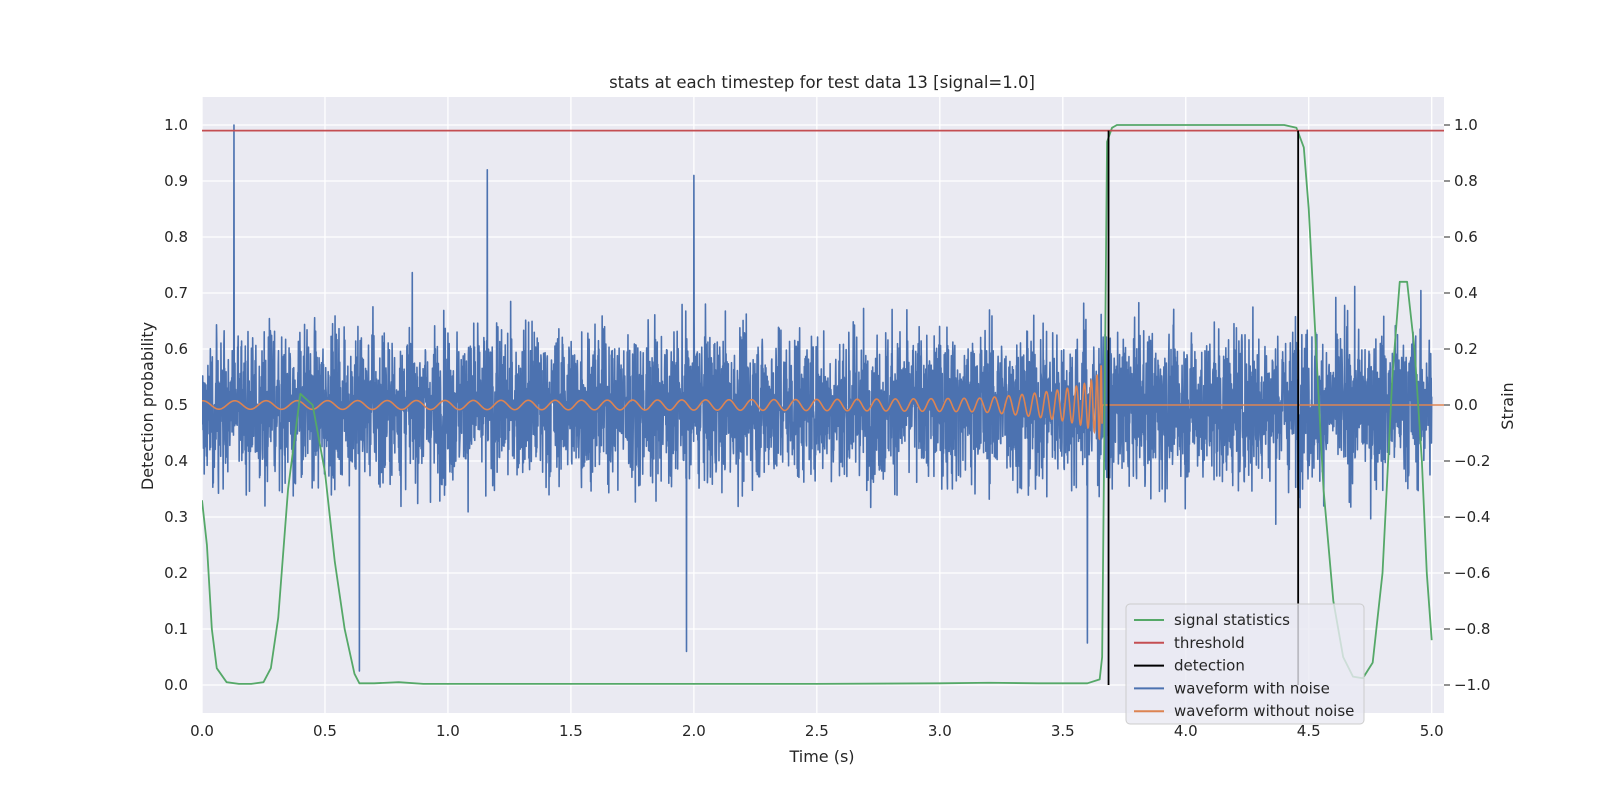 Image resolution: width=1600 pixels, height=800 pixels. Describe the element at coordinates (821, 756) in the screenshot. I see `x-axis-label: Time (s)` at that location.